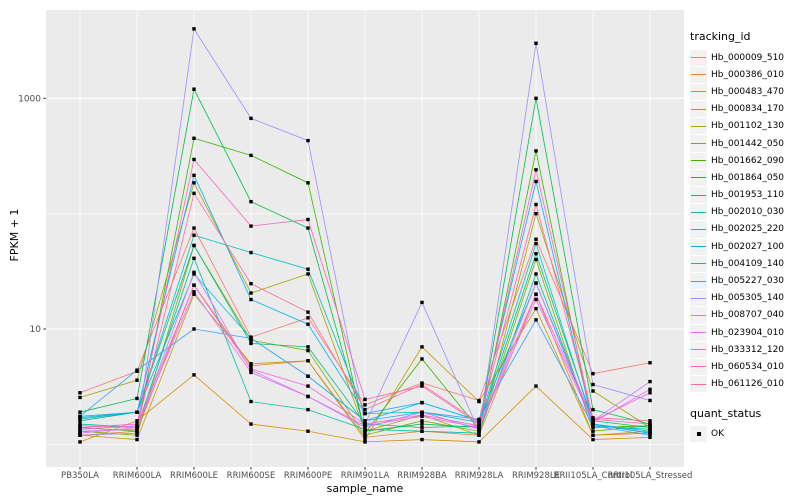  I want to click on quant-status-legend-entries: OK, so click(744, 434).